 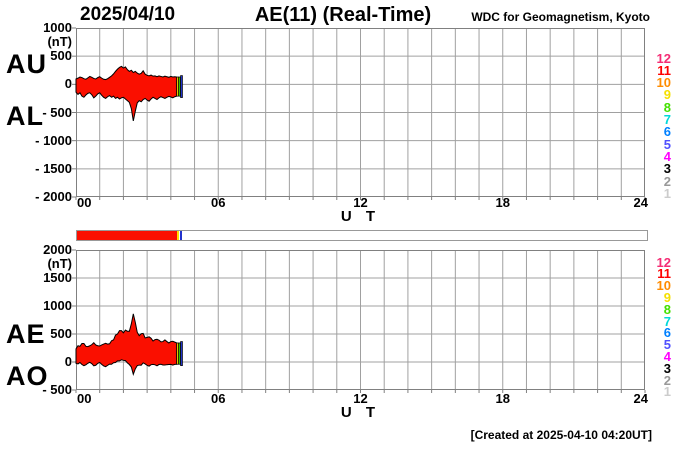 What do you see at coordinates (26, 64) in the screenshot?
I see `au-index-label: AU` at bounding box center [26, 64].